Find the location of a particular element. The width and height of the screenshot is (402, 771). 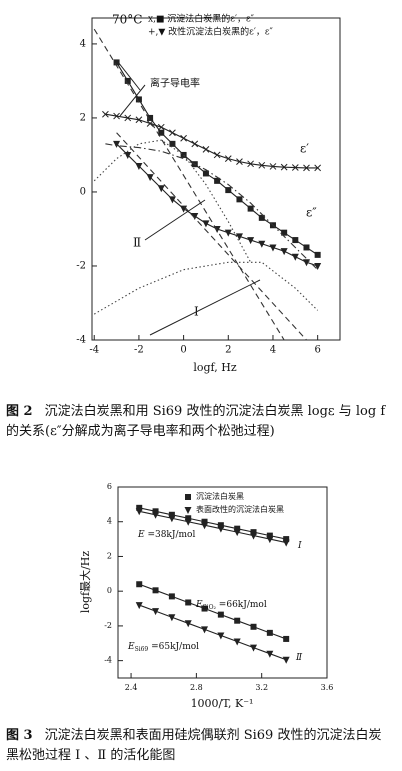

x-tick-label: 3.6 is located at coordinates (327, 687).